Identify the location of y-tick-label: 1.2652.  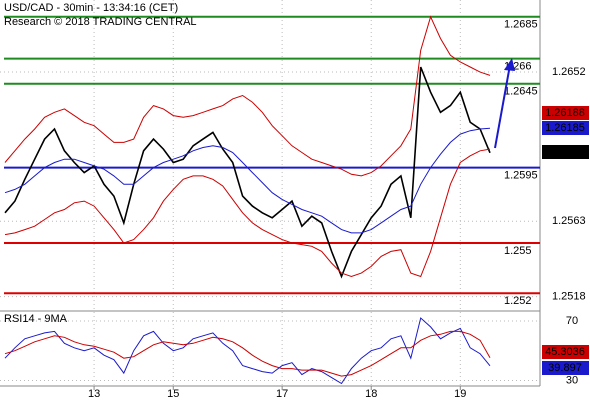
(569, 72).